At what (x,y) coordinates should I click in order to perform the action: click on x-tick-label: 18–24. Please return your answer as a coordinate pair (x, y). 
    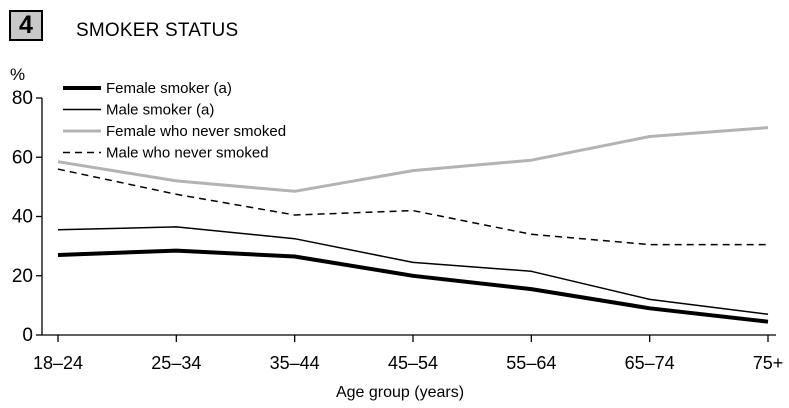
    Looking at the image, I should click on (58, 363).